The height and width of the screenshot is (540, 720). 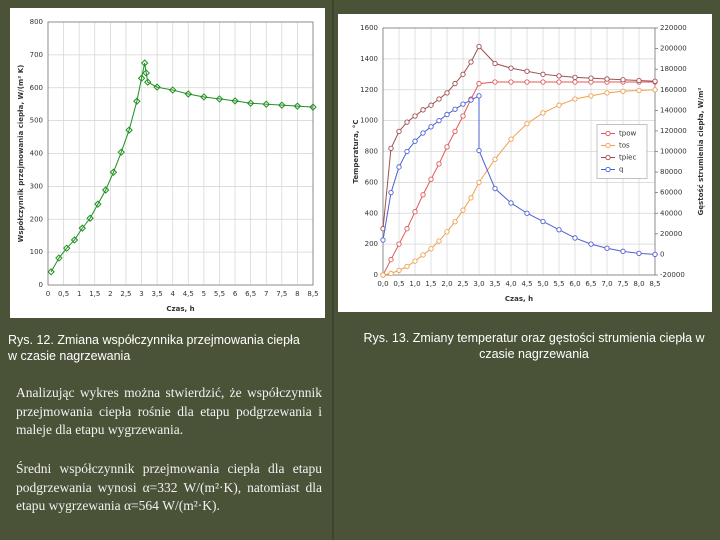 I want to click on x-tick-label: 6,5, so click(x=590, y=284).